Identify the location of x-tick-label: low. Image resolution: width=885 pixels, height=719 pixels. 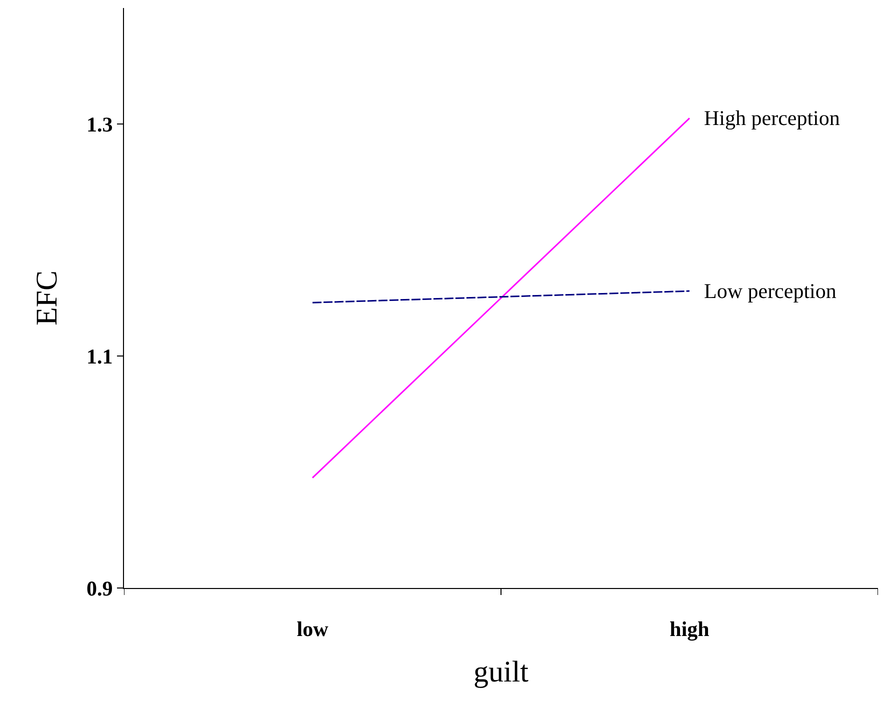
(313, 629).